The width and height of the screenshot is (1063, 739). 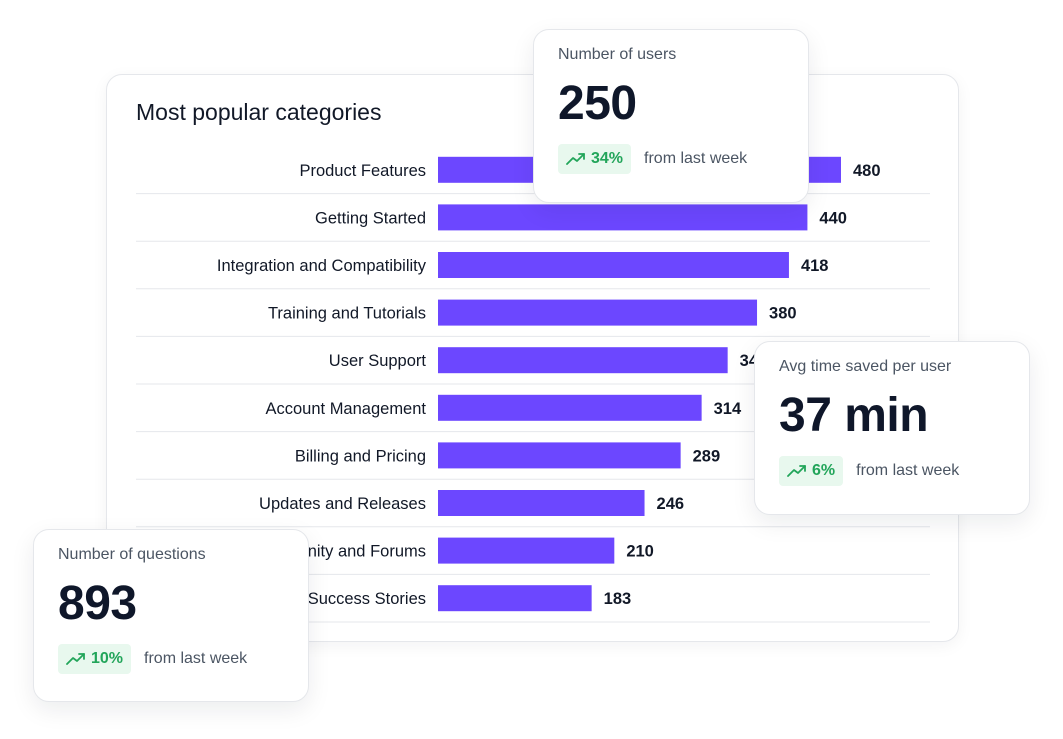 What do you see at coordinates (132, 554) in the screenshot?
I see `stat-label: Number of questions` at bounding box center [132, 554].